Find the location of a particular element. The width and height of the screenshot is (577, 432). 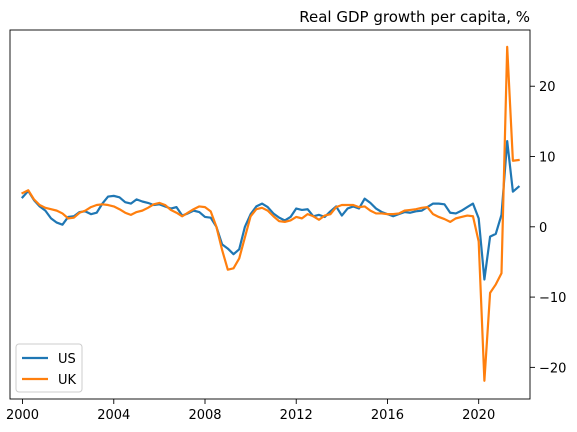

x-tick-label: 2020 is located at coordinates (478, 415).